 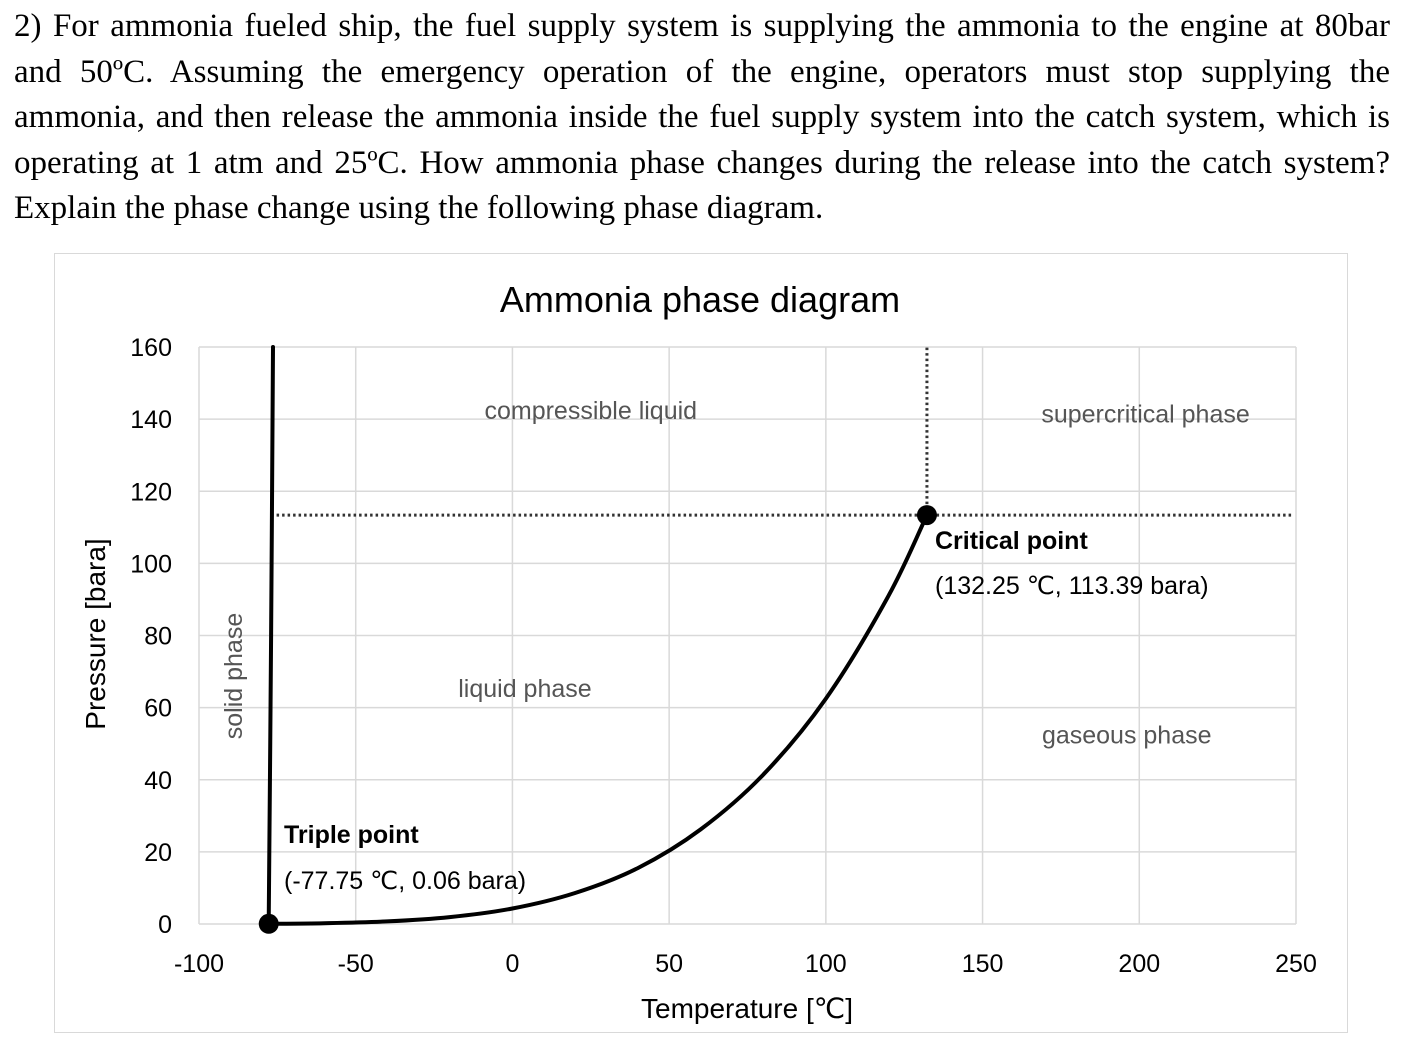 What do you see at coordinates (926, 515) in the screenshot?
I see `critical-point-marker` at bounding box center [926, 515].